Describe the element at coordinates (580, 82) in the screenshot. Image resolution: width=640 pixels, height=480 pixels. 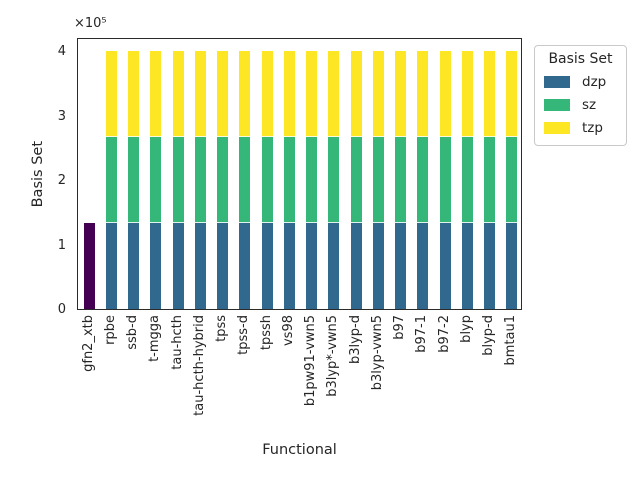
I see `legend-entry-dzp: dzp` at that location.